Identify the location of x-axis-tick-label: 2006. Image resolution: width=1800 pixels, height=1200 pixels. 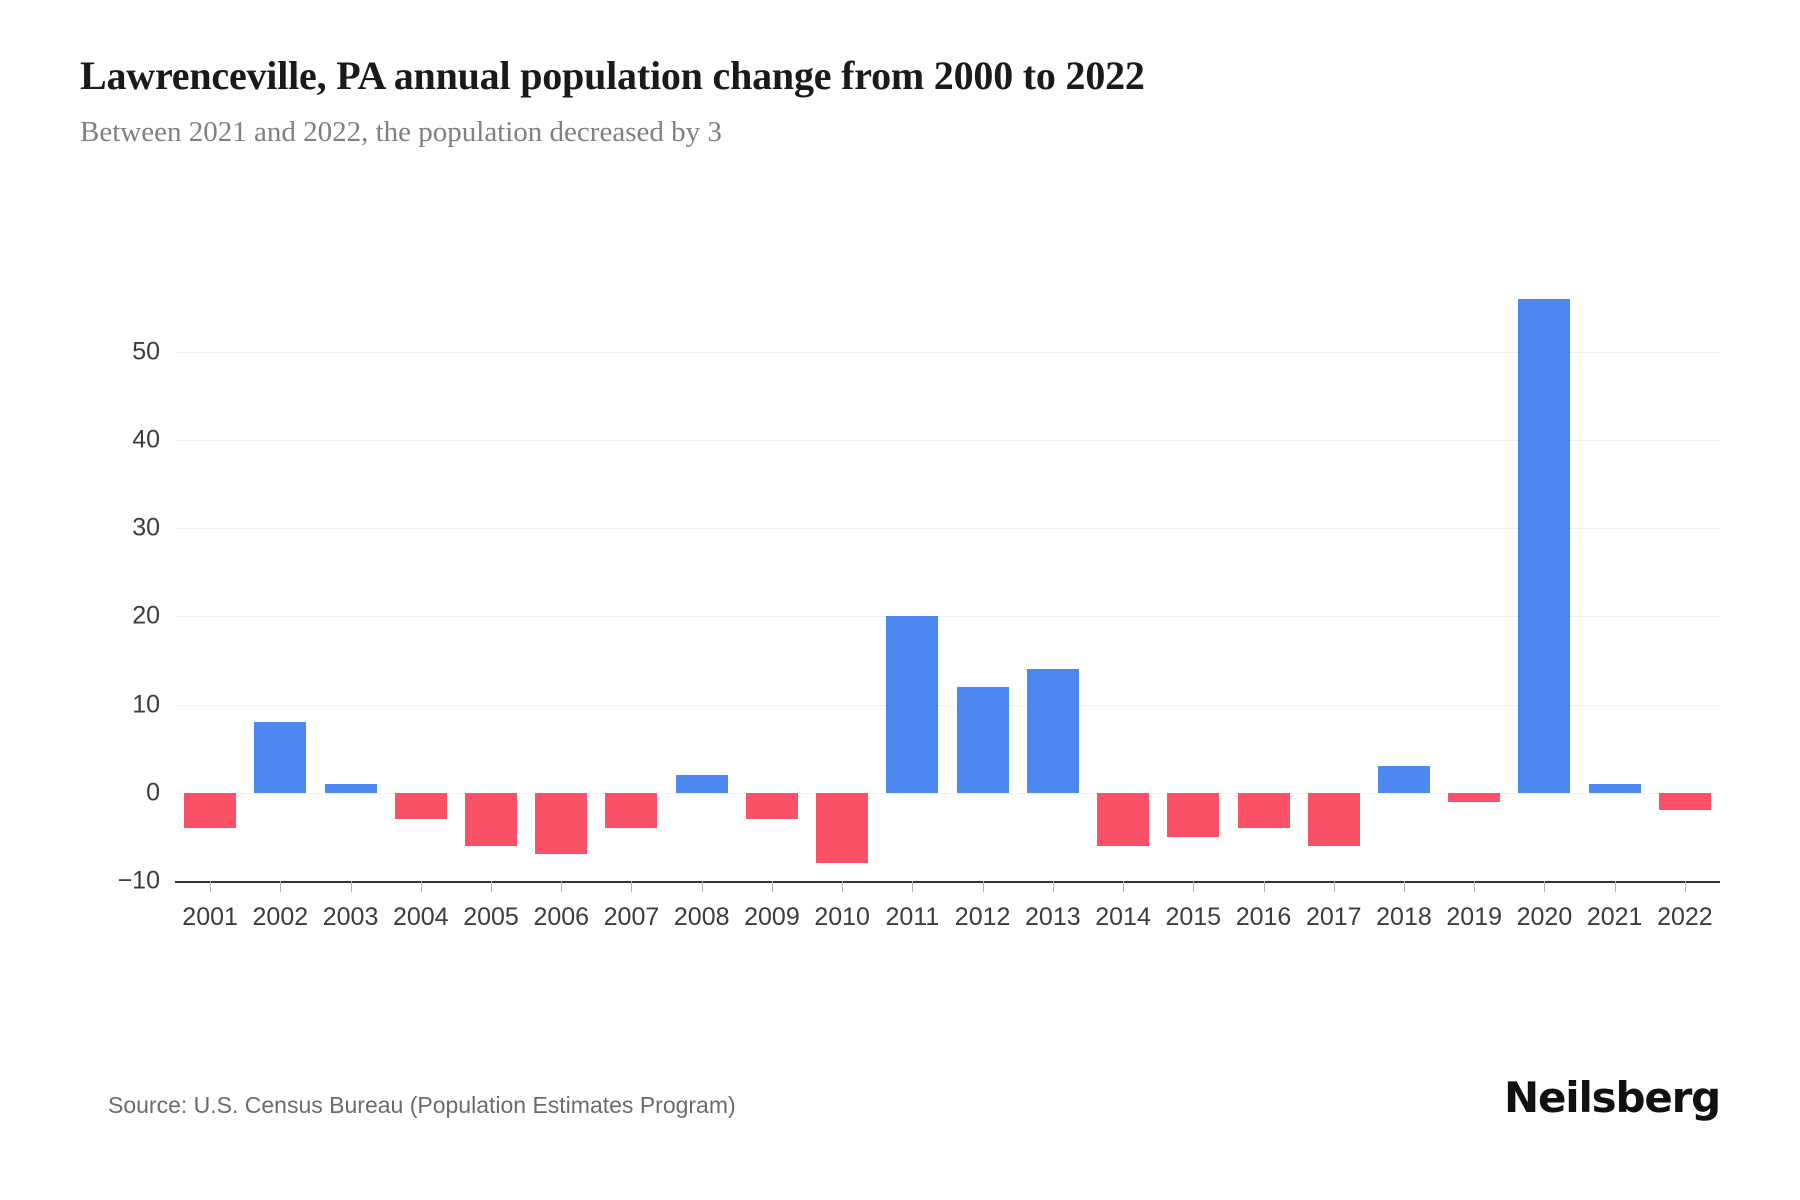
(561, 916).